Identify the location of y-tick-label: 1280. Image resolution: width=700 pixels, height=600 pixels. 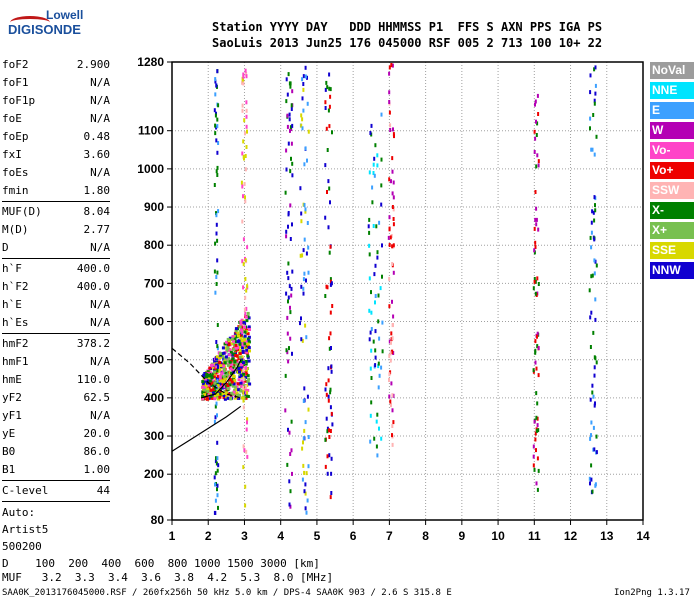
(150, 62).